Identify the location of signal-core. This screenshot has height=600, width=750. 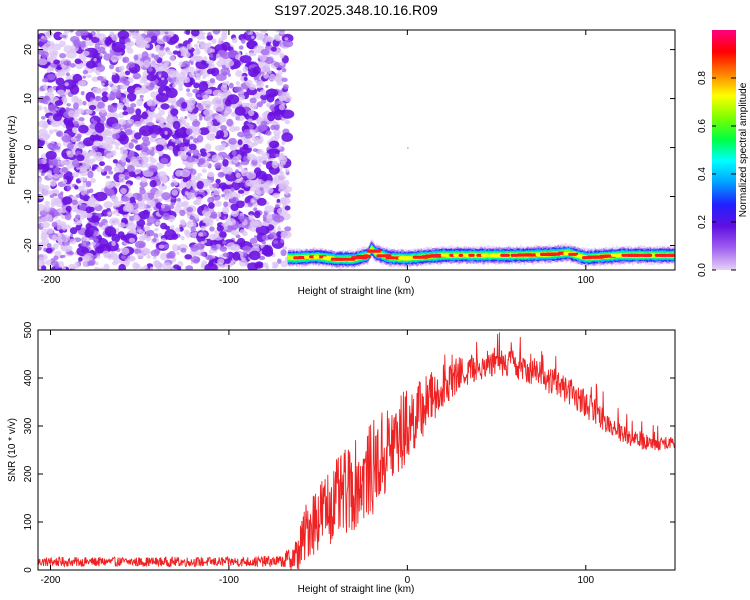
(316, 257).